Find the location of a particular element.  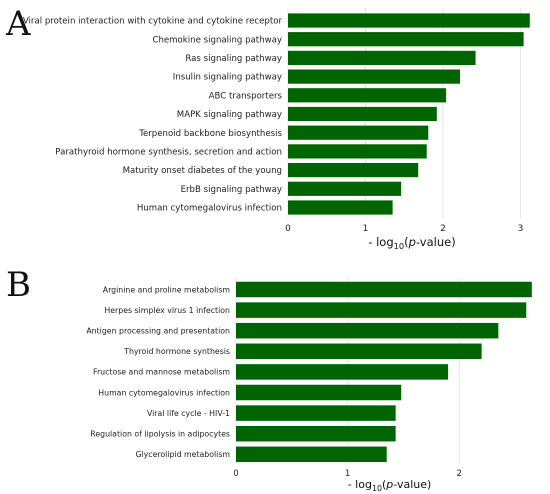

category-label: Chemokine signaling pathway is located at coordinates (217, 40).